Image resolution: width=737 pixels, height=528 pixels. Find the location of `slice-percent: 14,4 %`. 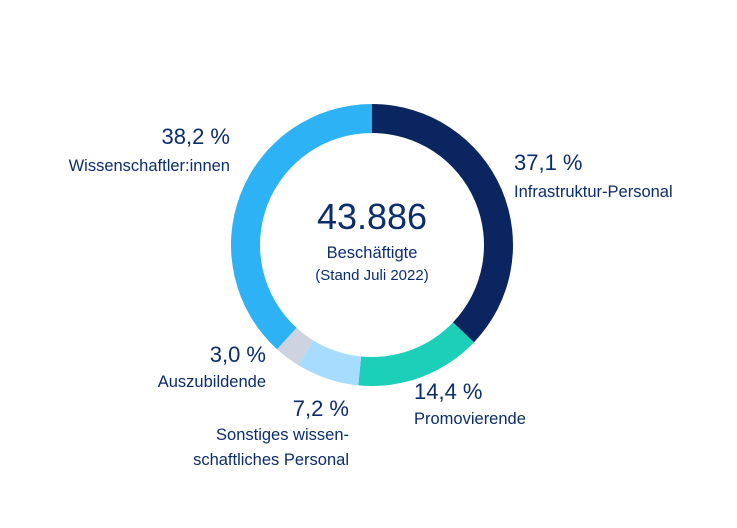

slice-percent: 14,4 % is located at coordinates (448, 391).